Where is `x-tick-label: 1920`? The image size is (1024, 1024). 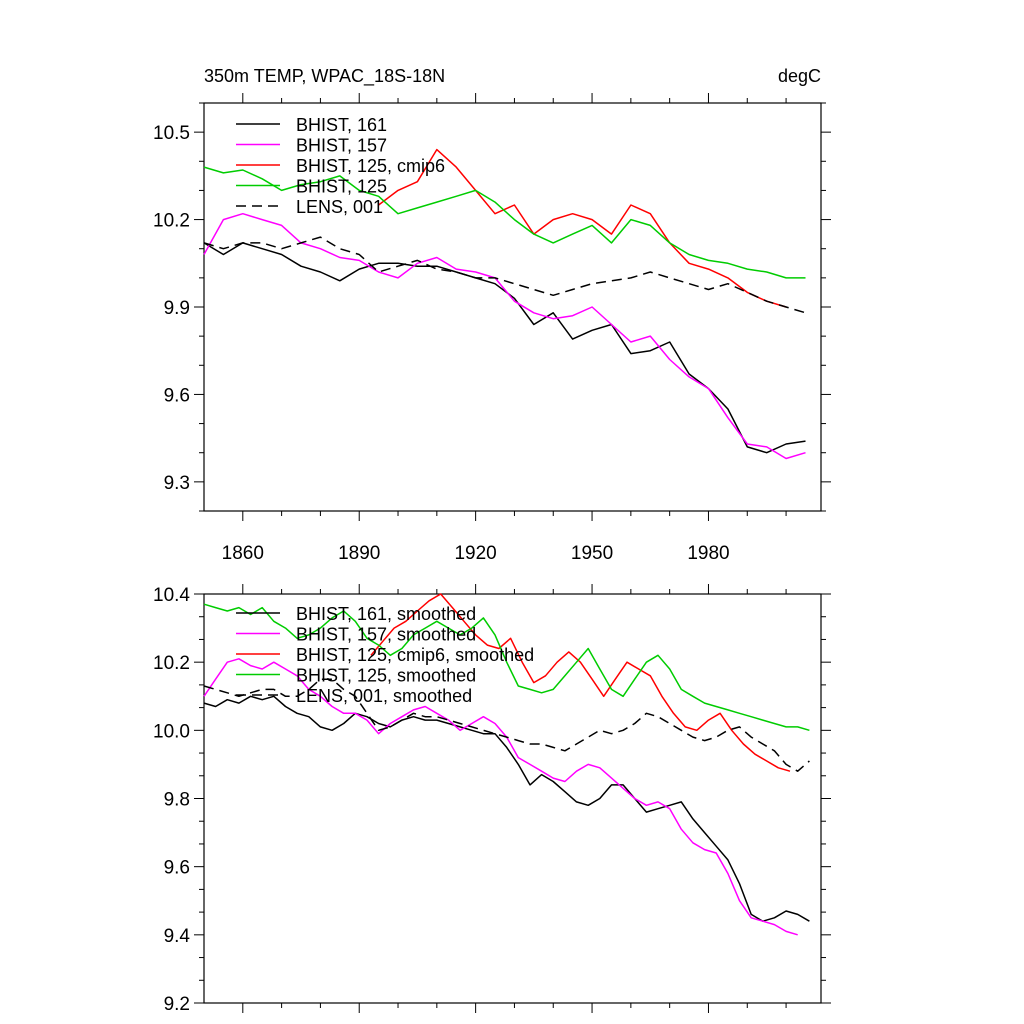
x-tick-label: 1920 is located at coordinates (475, 553).